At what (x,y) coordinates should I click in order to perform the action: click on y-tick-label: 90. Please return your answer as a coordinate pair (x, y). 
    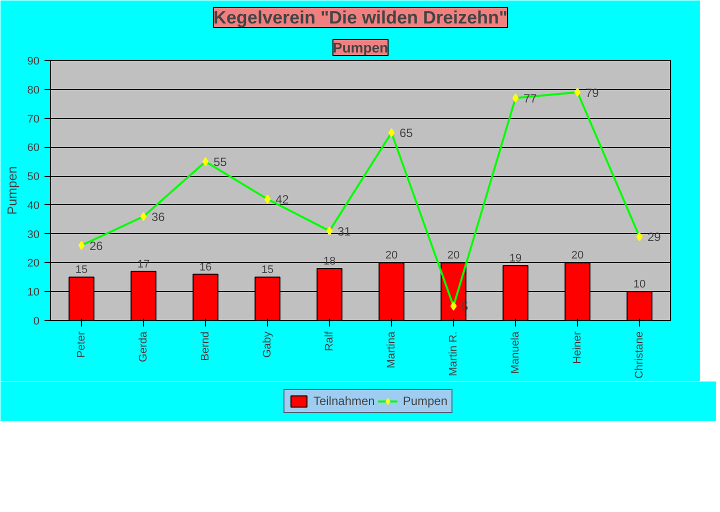
    Looking at the image, I should click on (33, 62).